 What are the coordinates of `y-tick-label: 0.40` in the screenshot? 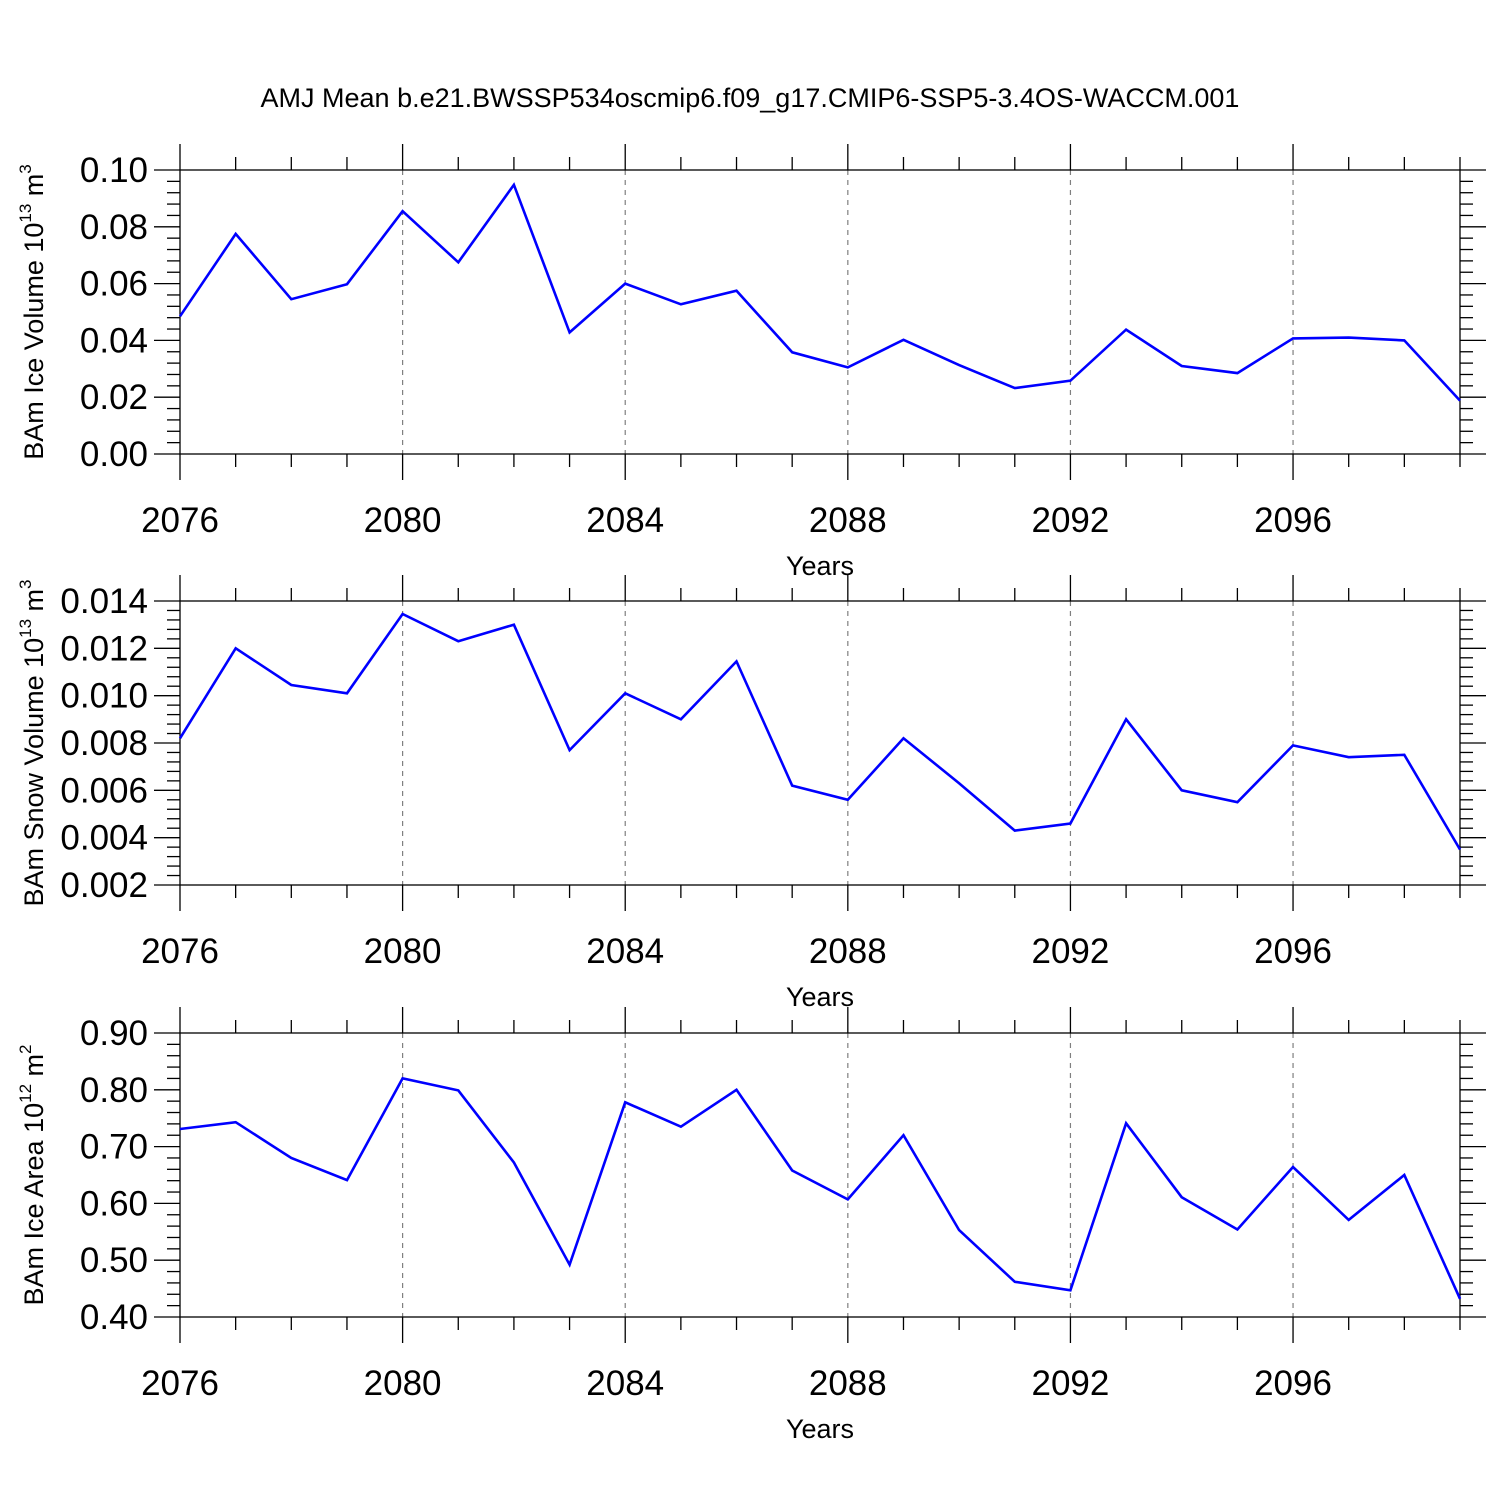 It's located at (114, 1317).